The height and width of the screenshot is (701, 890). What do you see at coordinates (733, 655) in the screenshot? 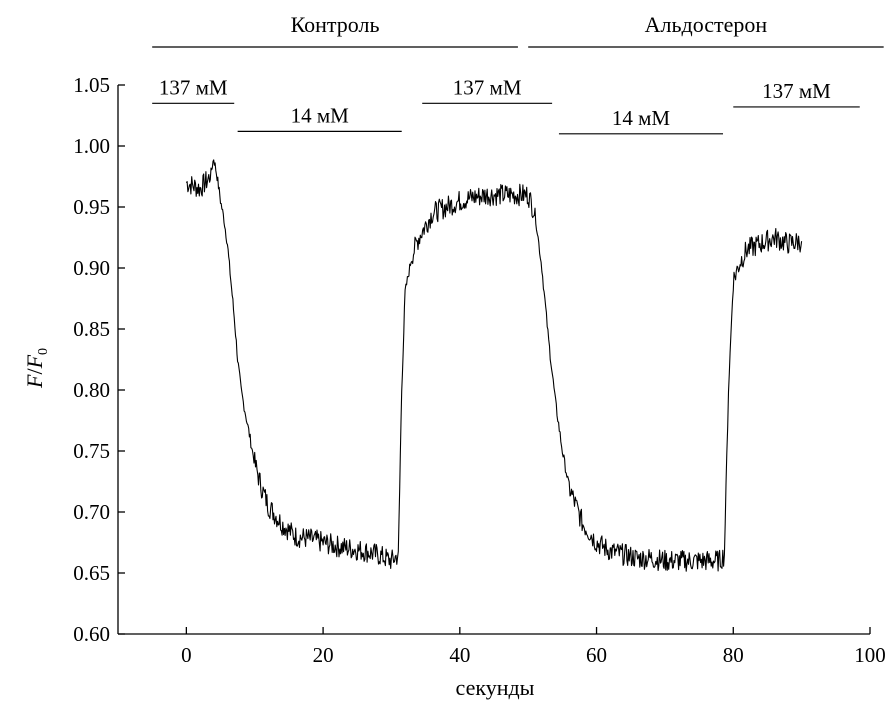
I see `x-tick-label: 80` at bounding box center [733, 655].